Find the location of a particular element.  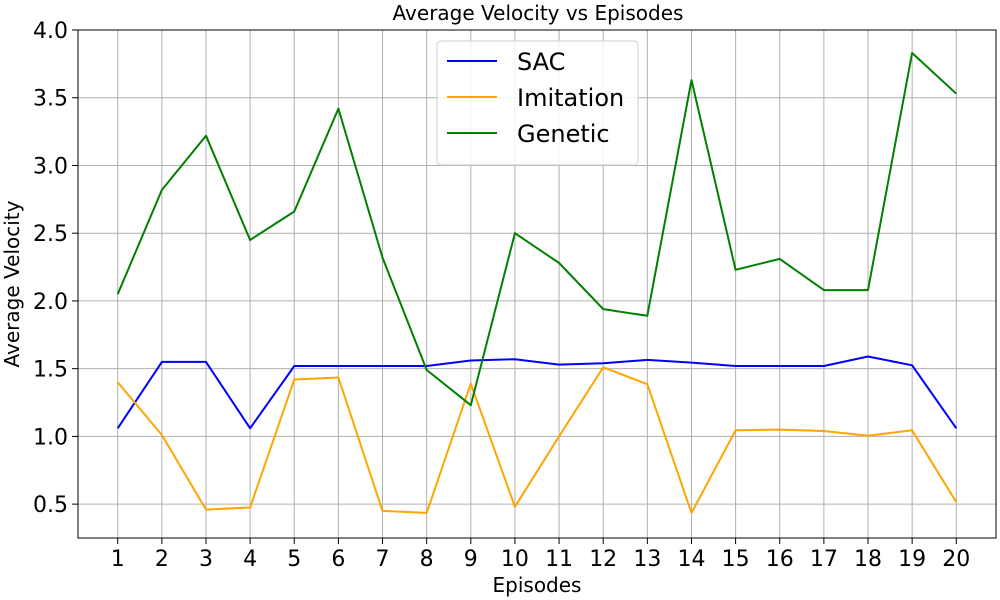

x-tick-label: 11 is located at coordinates (559, 559).